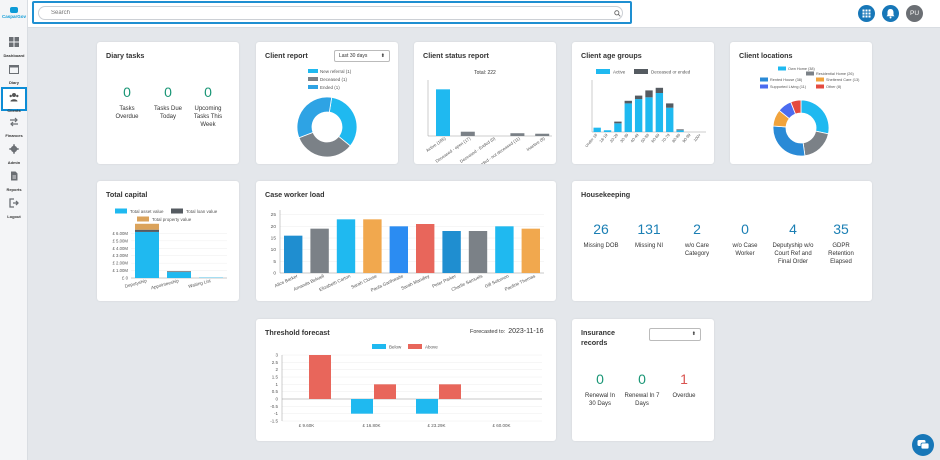  I want to click on card-title-line: records, so click(594, 342).